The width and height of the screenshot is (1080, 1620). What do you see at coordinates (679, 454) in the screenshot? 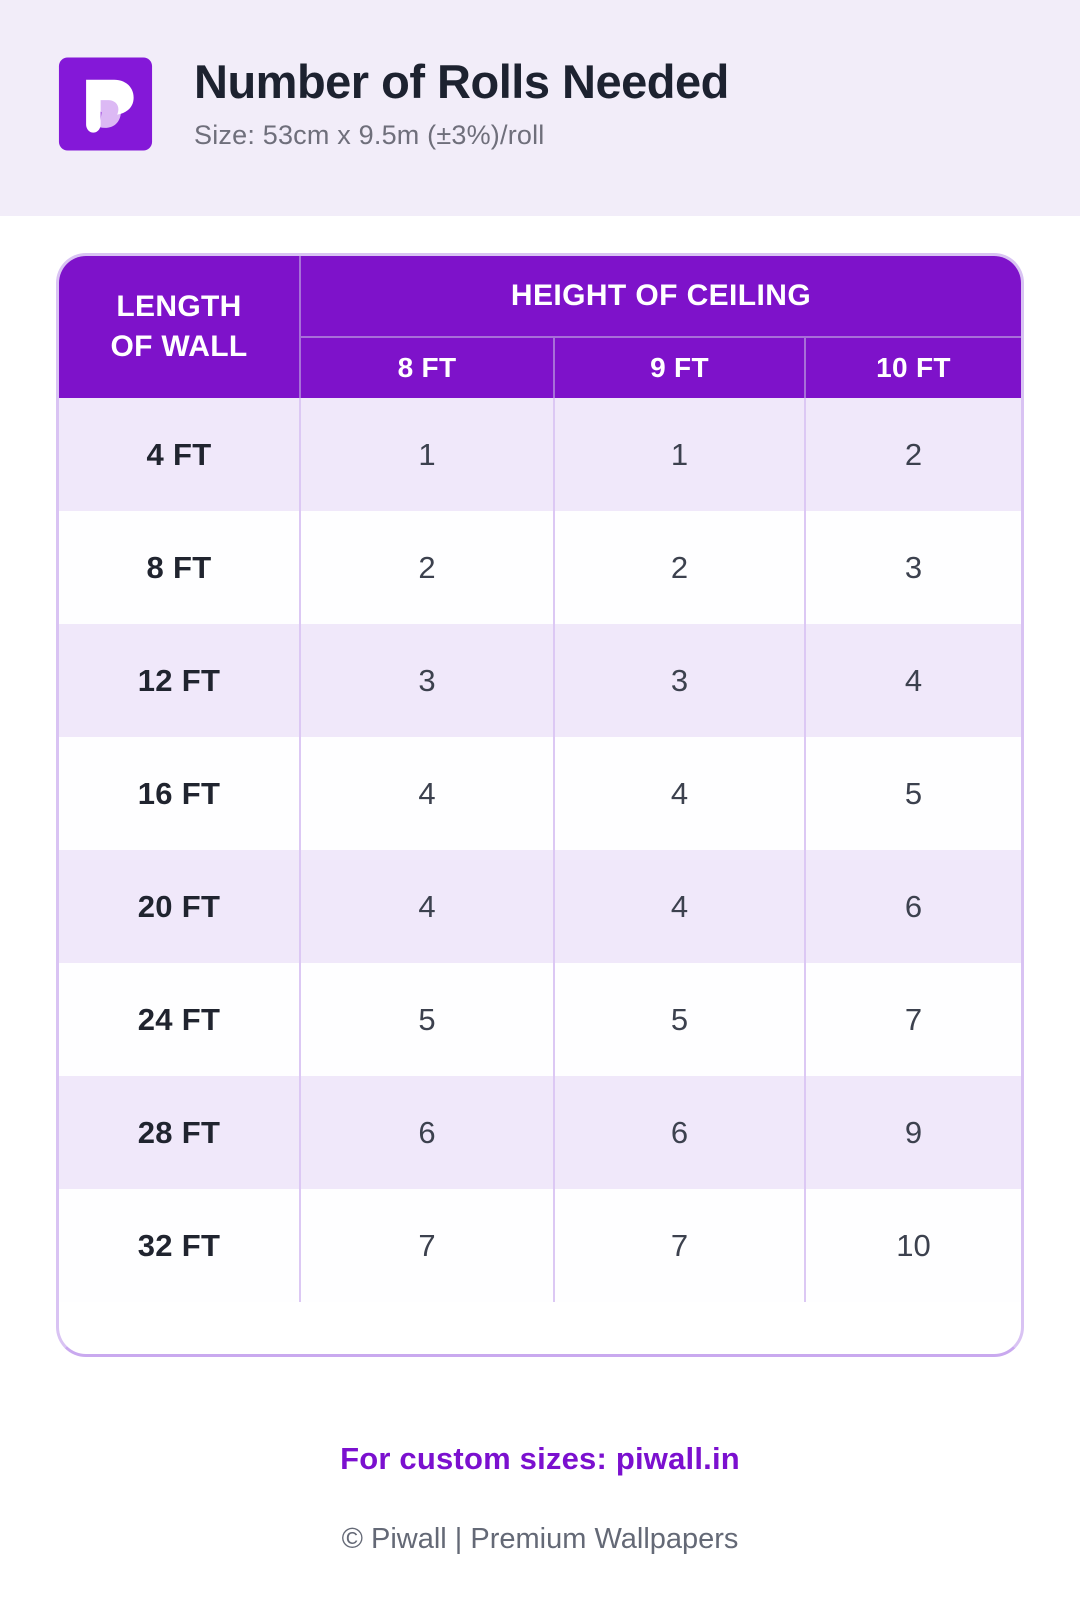
I see `cell-4ft-9ft: 1` at bounding box center [679, 454].